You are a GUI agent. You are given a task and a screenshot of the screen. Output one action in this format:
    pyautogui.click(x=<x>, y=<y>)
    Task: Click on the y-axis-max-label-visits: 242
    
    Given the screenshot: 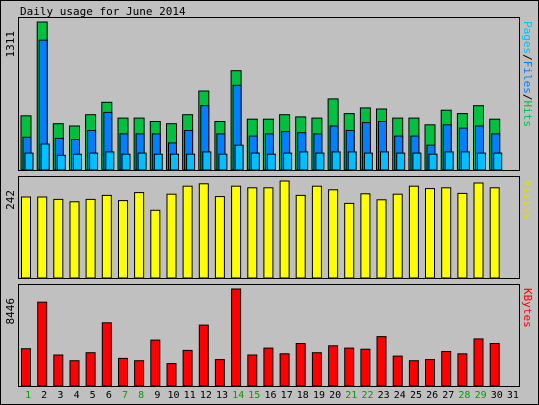 What is the action you would take?
    pyautogui.click(x=10, y=200)
    